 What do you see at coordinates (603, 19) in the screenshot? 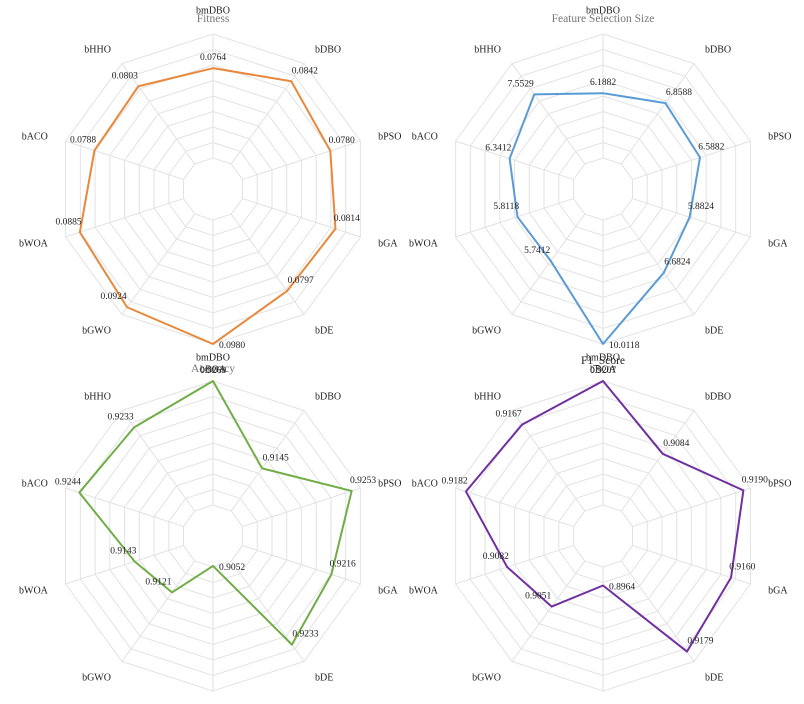
I see `chart-title: Feature Selection Size` at bounding box center [603, 19].